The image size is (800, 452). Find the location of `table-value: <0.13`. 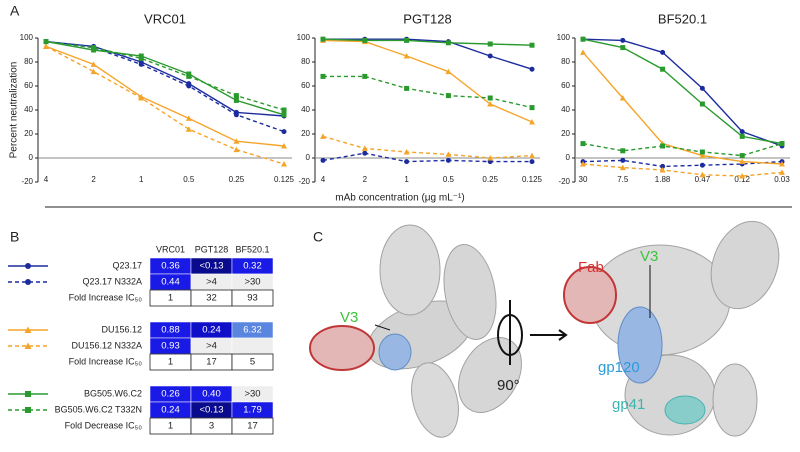

table-value: <0.13 is located at coordinates (211, 266).